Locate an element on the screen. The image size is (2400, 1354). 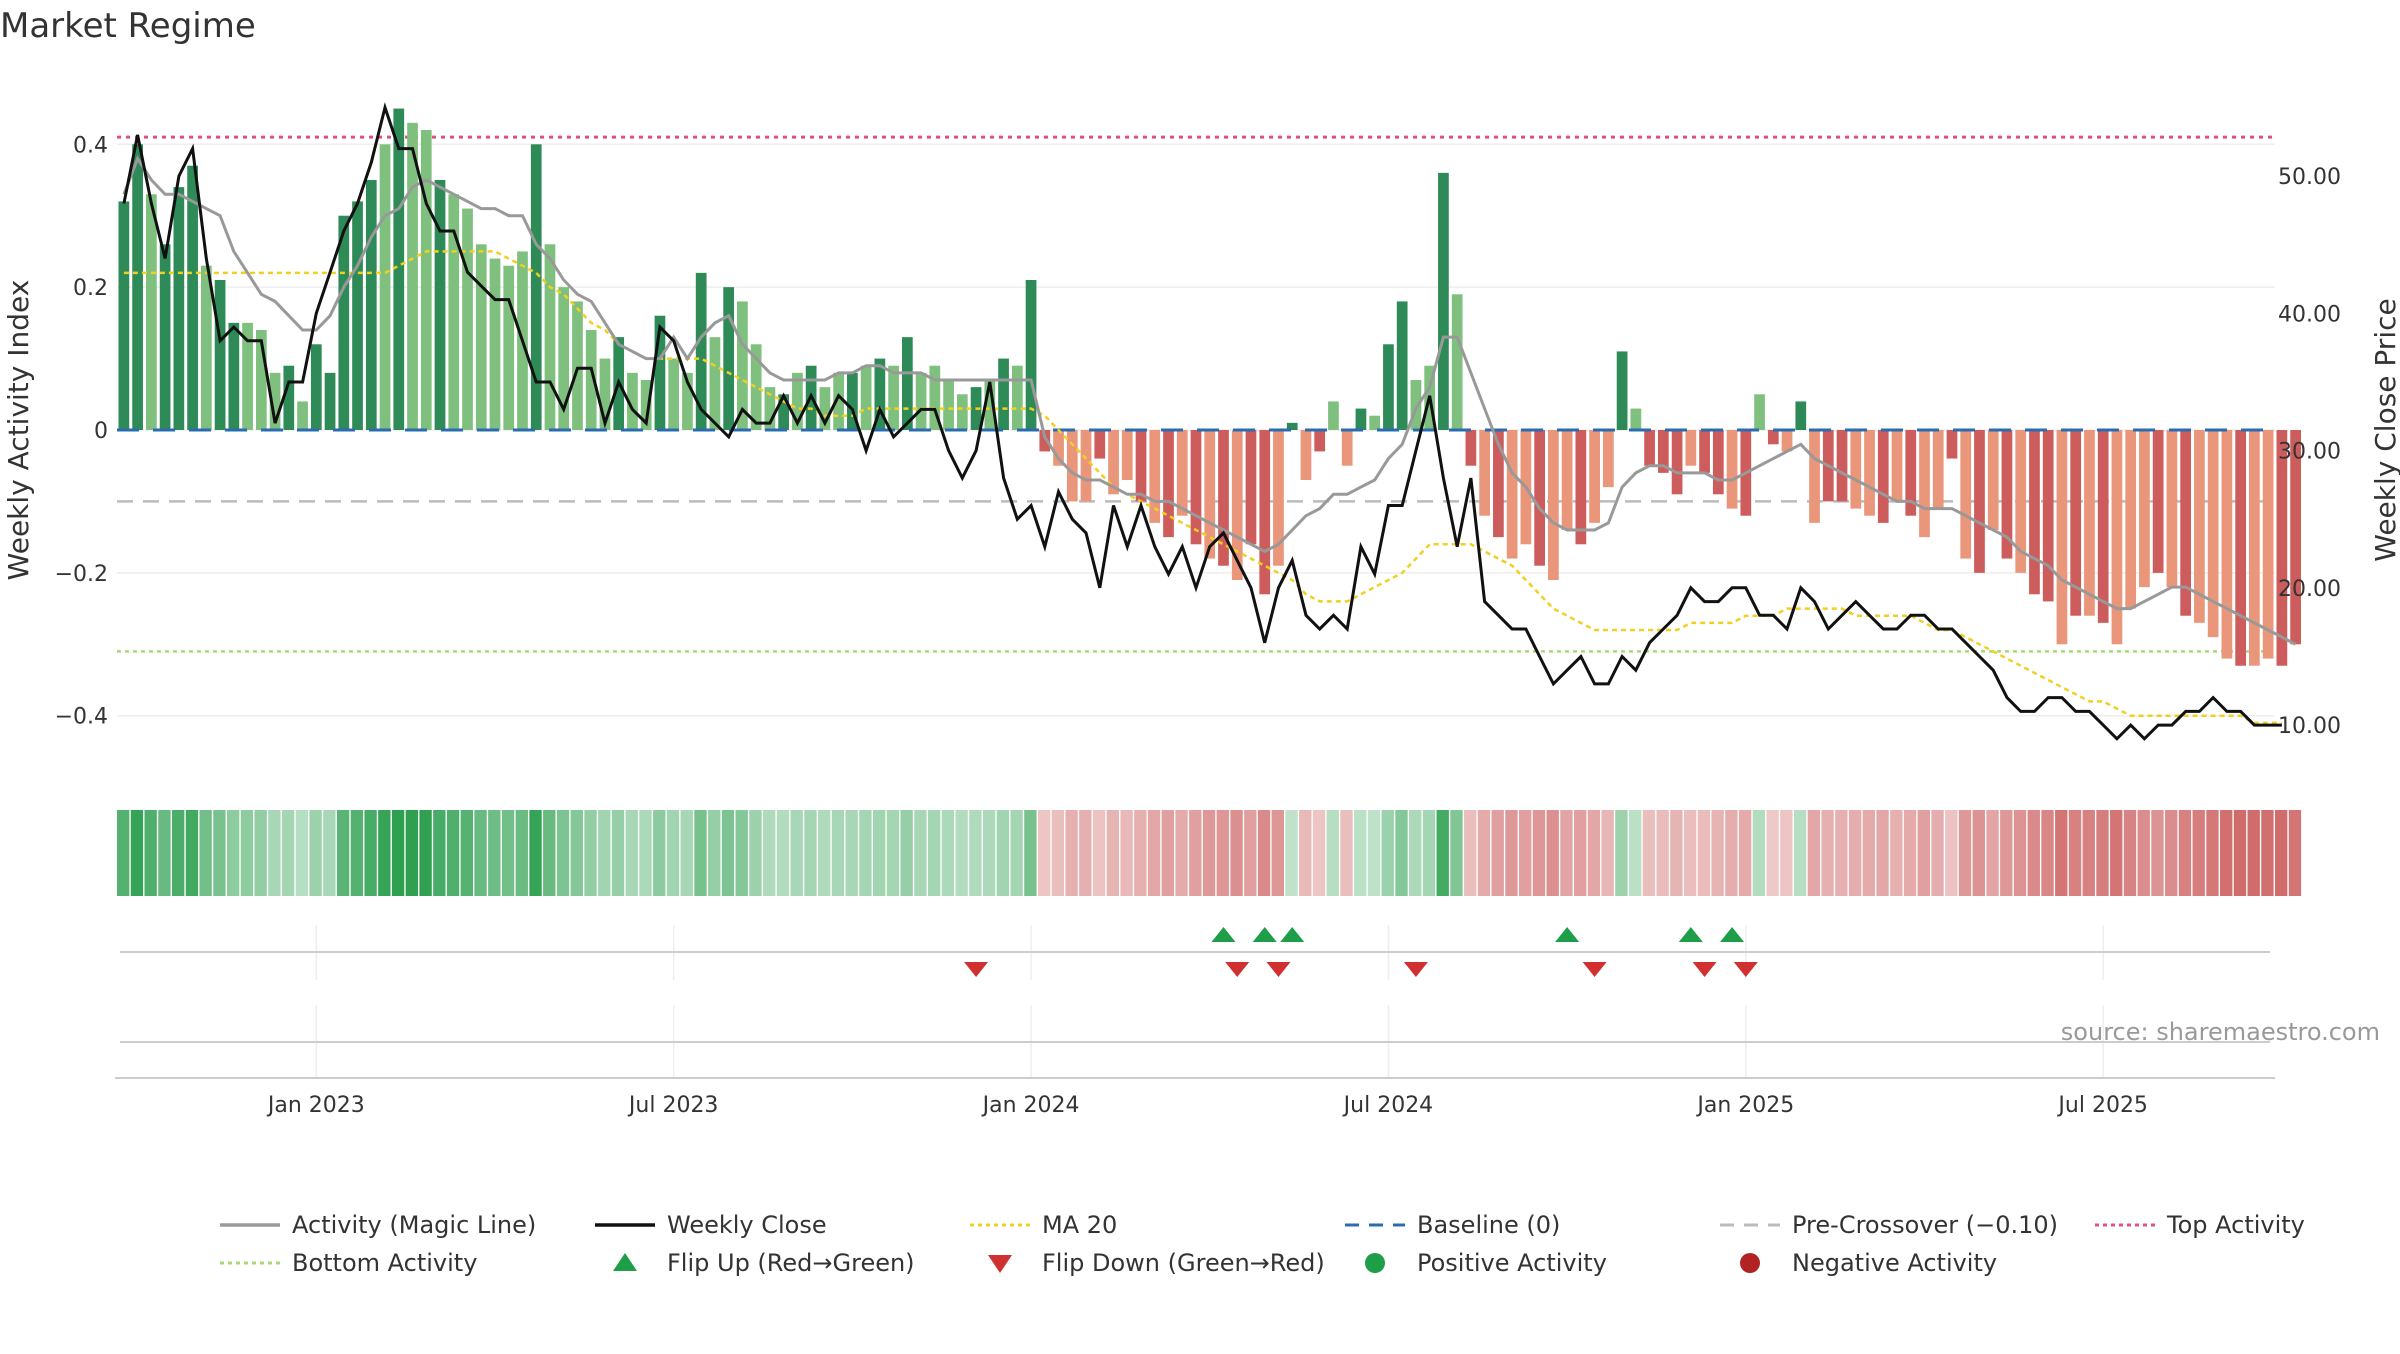
legend-label: MA 20 is located at coordinates (1079, 1225).